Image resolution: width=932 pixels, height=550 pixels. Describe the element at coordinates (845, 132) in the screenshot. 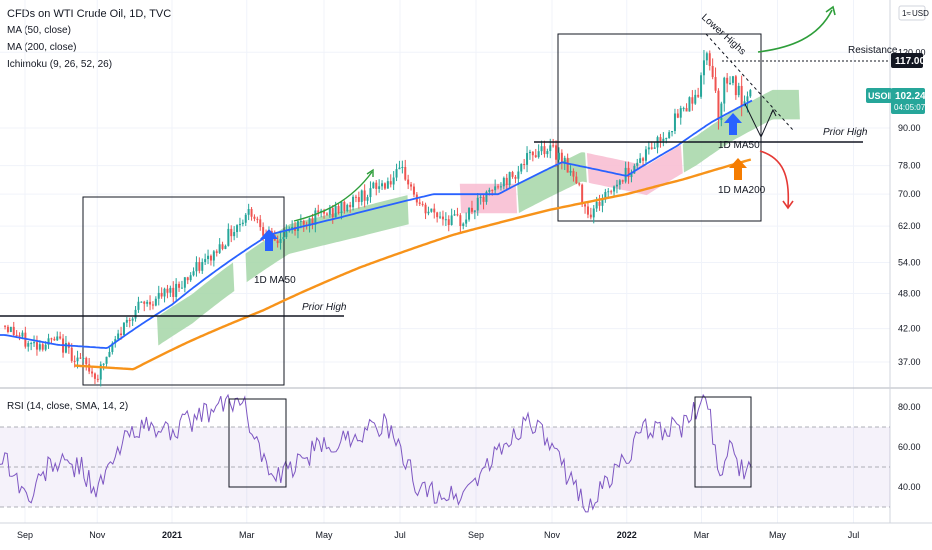

I see `prior-high-label-2021: Prior High` at that location.